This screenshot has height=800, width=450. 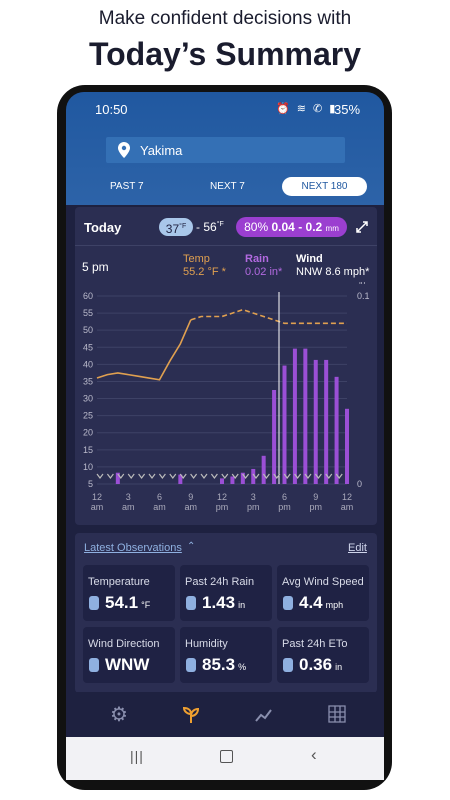 I want to click on edit-link: Edit, so click(x=357, y=548).